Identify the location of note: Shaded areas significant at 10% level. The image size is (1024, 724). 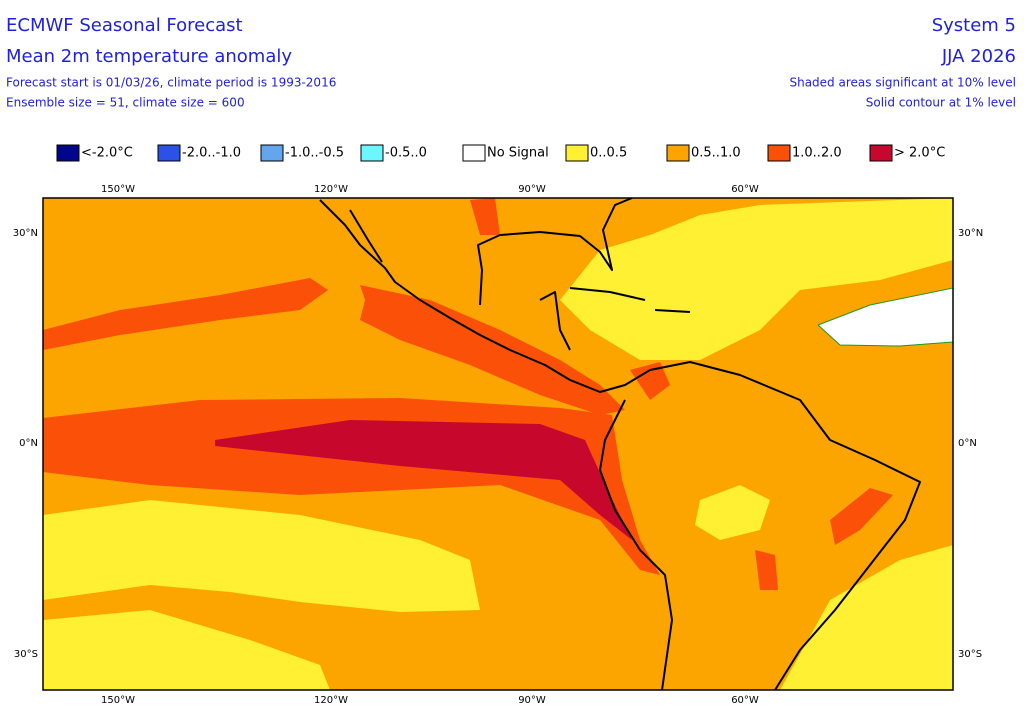
(902, 83).